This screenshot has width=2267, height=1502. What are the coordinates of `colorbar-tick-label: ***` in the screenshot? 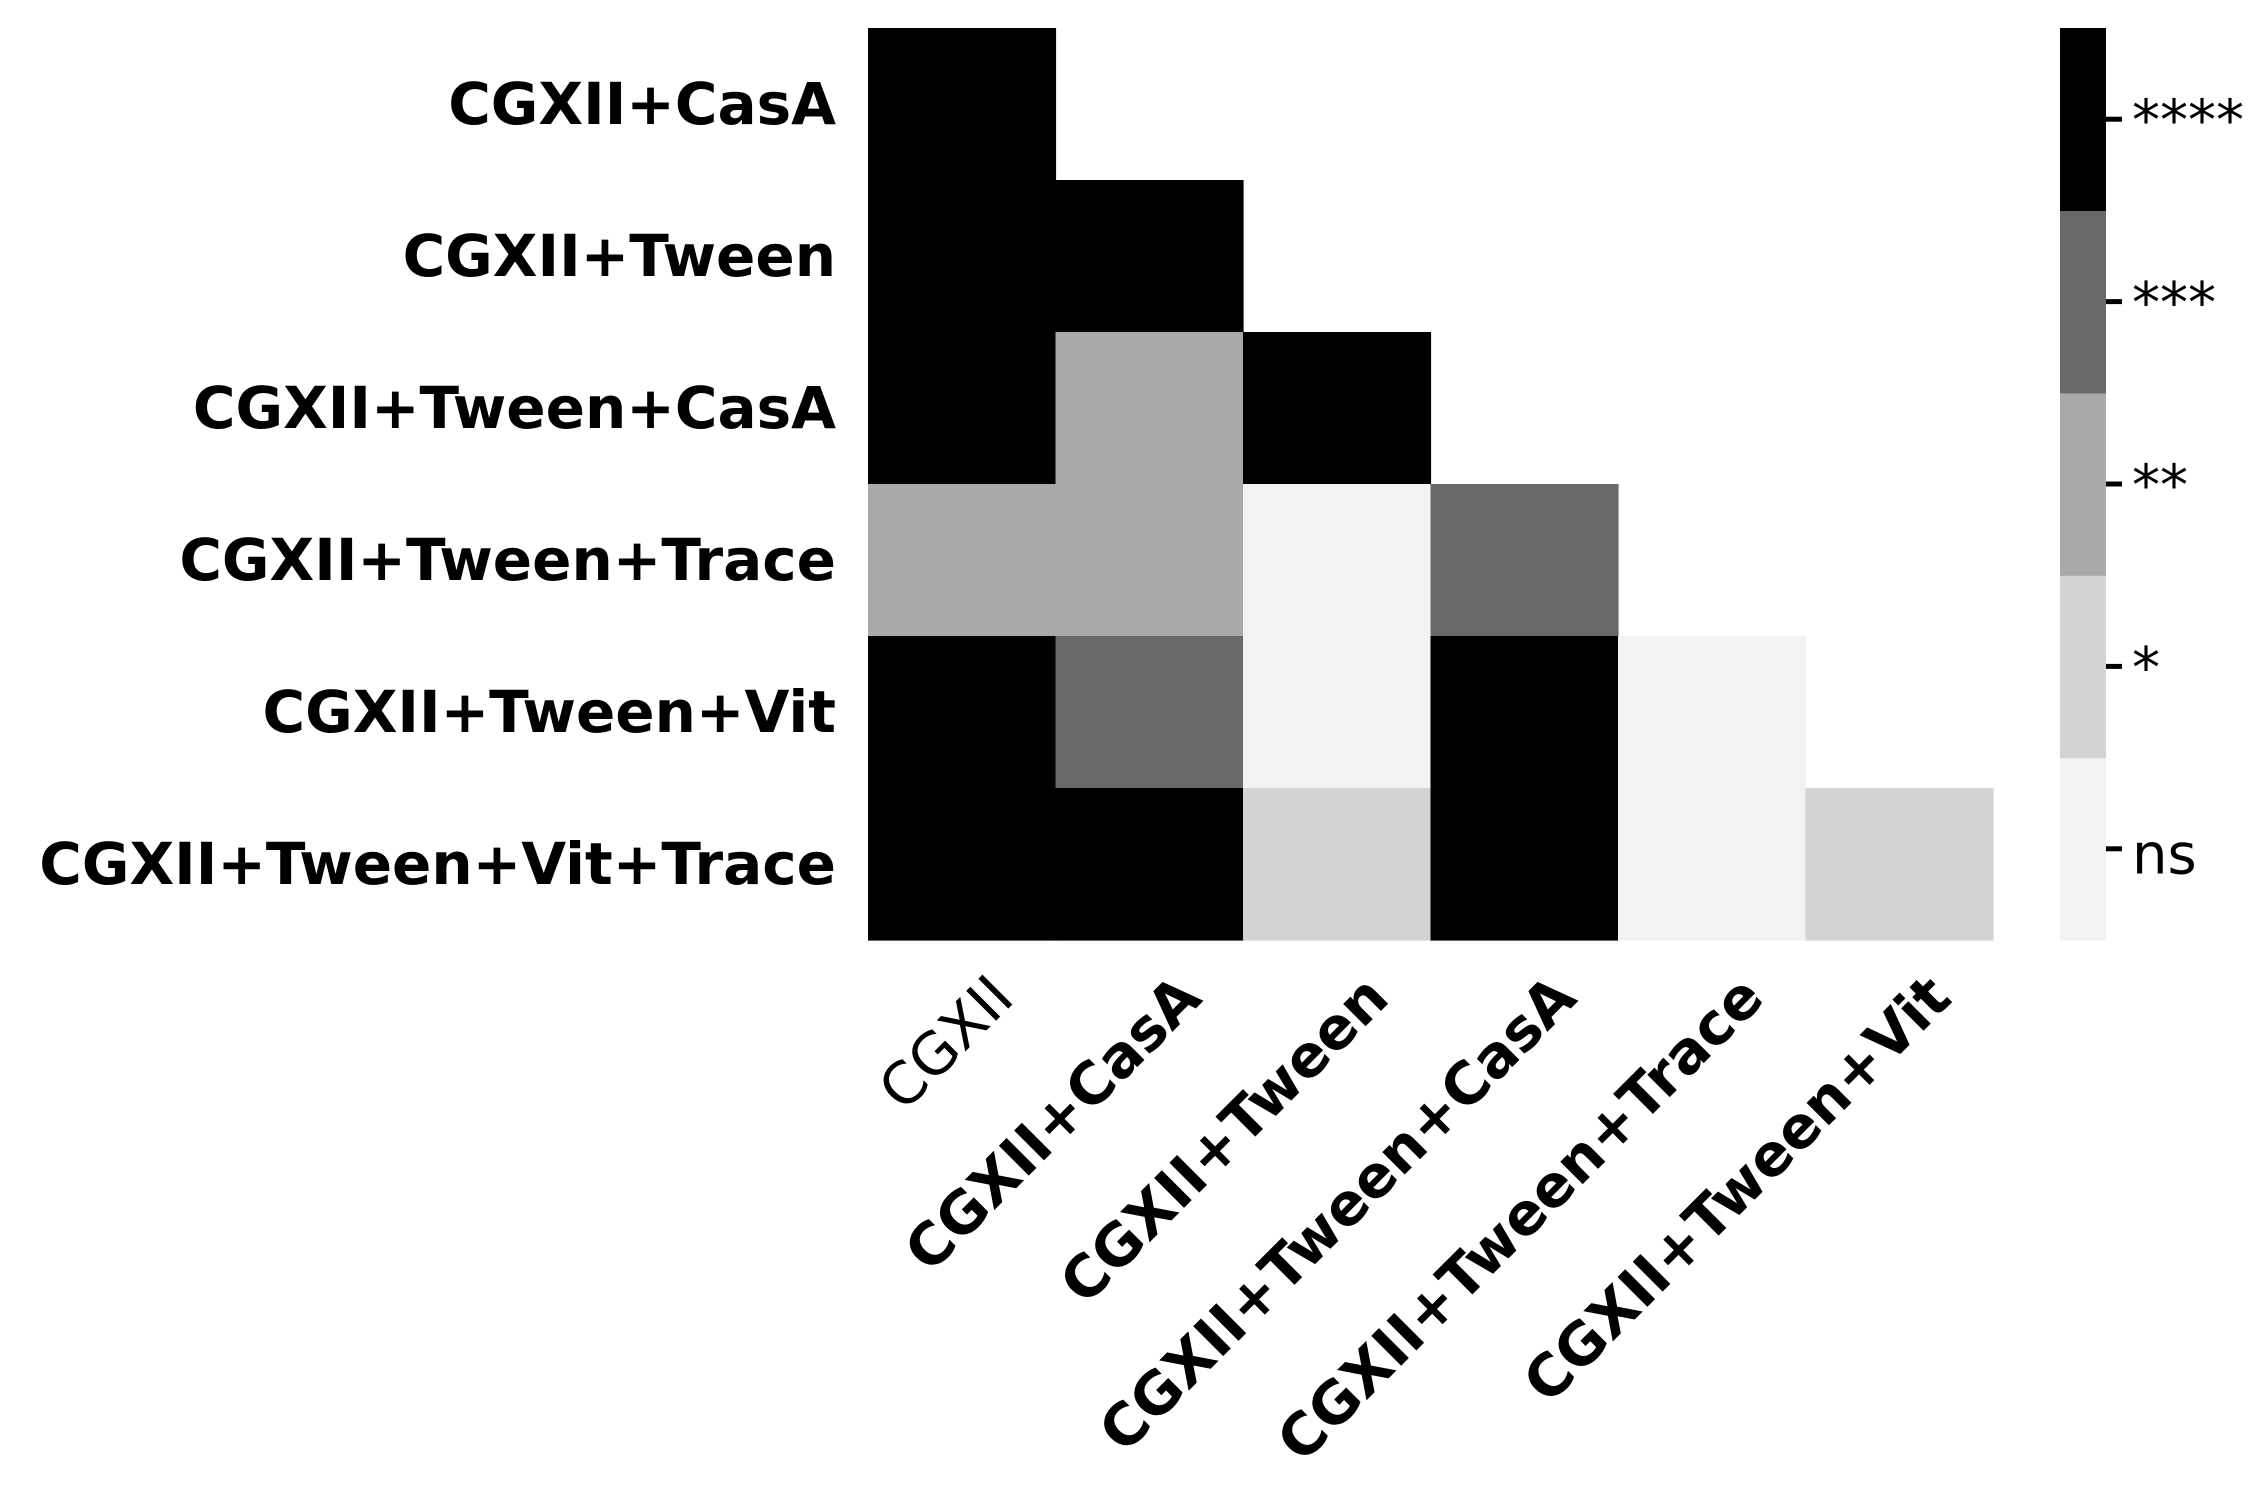 It's located at (2174, 303).